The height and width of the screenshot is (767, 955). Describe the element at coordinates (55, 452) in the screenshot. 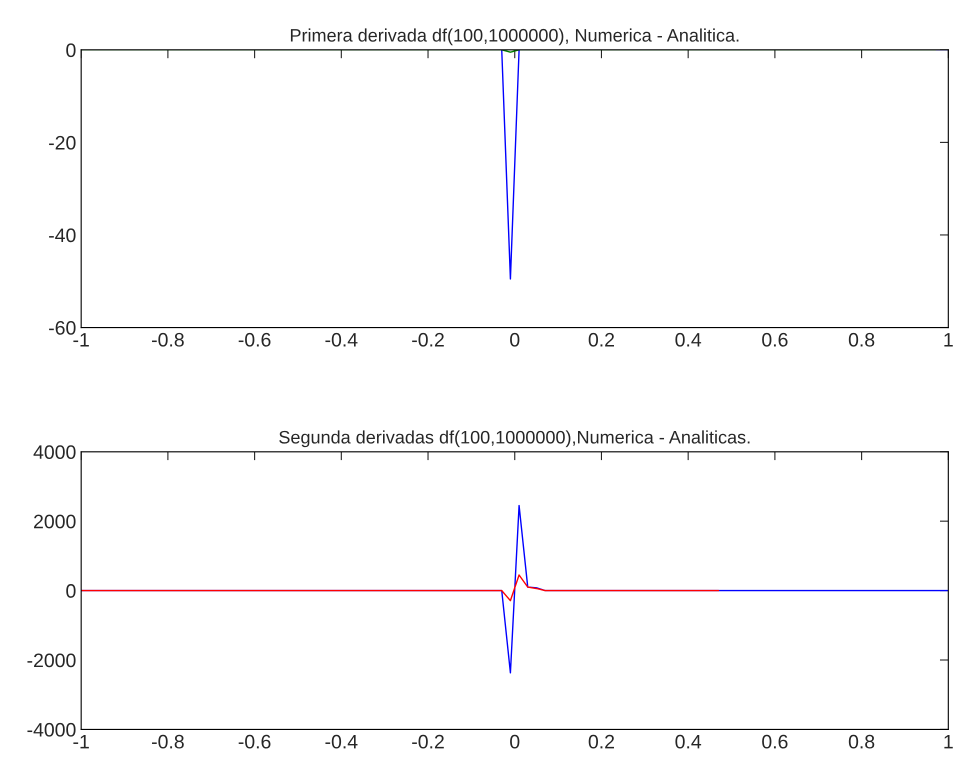

I see `y-tick-label: 4000` at that location.